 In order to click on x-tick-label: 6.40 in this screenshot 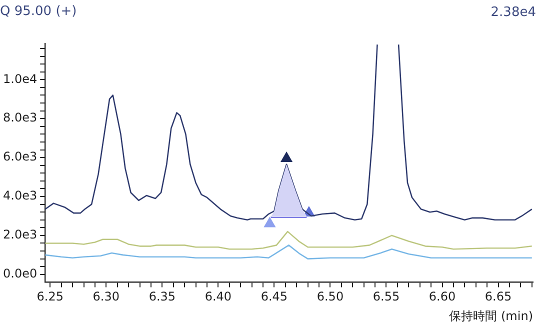, I will do `click(218, 297)`.